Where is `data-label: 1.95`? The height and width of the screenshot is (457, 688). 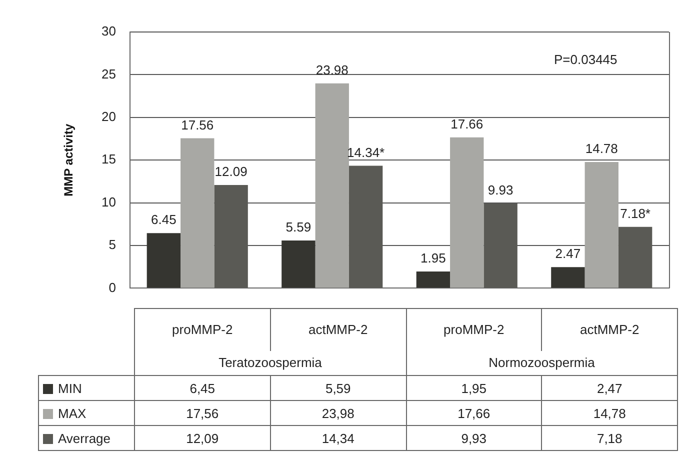 data-label: 1.95 is located at coordinates (433, 258).